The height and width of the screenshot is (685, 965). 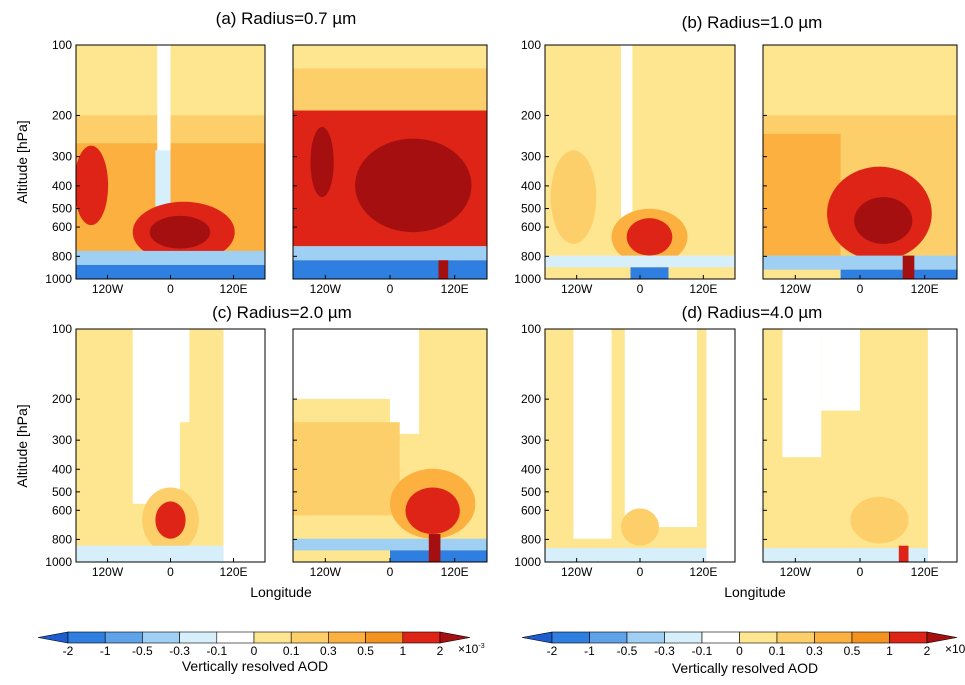 What do you see at coordinates (531, 469) in the screenshot?
I see `y-tick-label: 400` at bounding box center [531, 469].